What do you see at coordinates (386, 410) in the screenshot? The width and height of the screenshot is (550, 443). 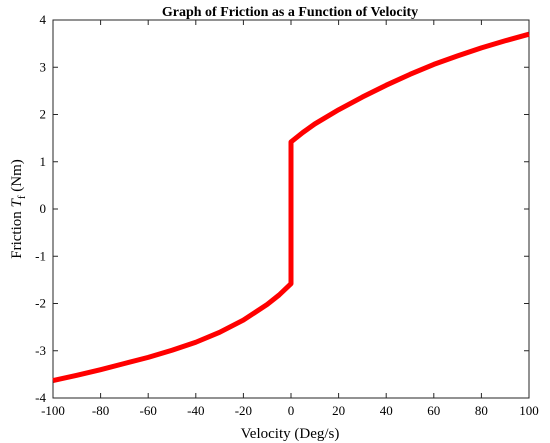 I see `x-tick-label: 40` at bounding box center [386, 410].